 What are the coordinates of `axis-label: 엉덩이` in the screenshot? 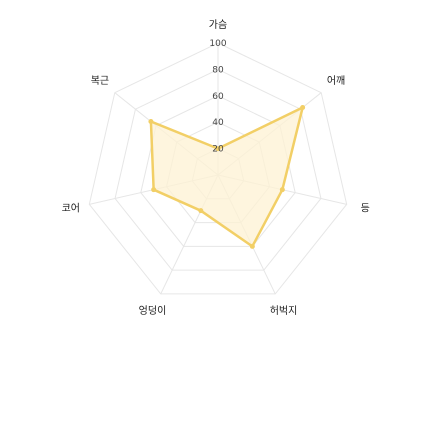 It's located at (153, 311).